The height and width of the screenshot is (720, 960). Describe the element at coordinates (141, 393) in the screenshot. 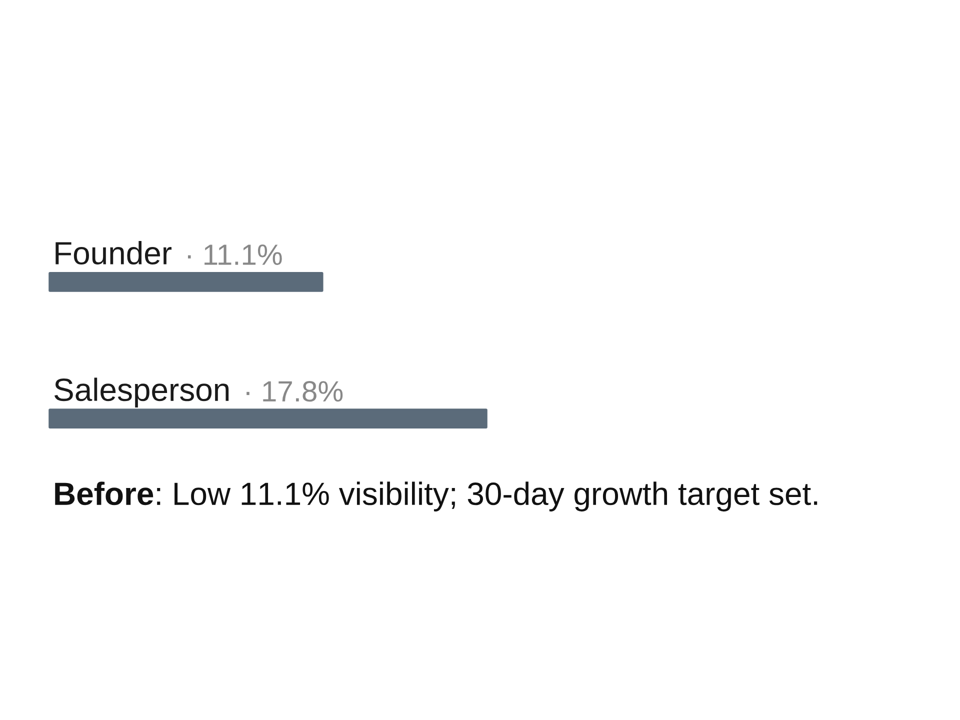

I see `y-tick-label: Salesperson` at that location.